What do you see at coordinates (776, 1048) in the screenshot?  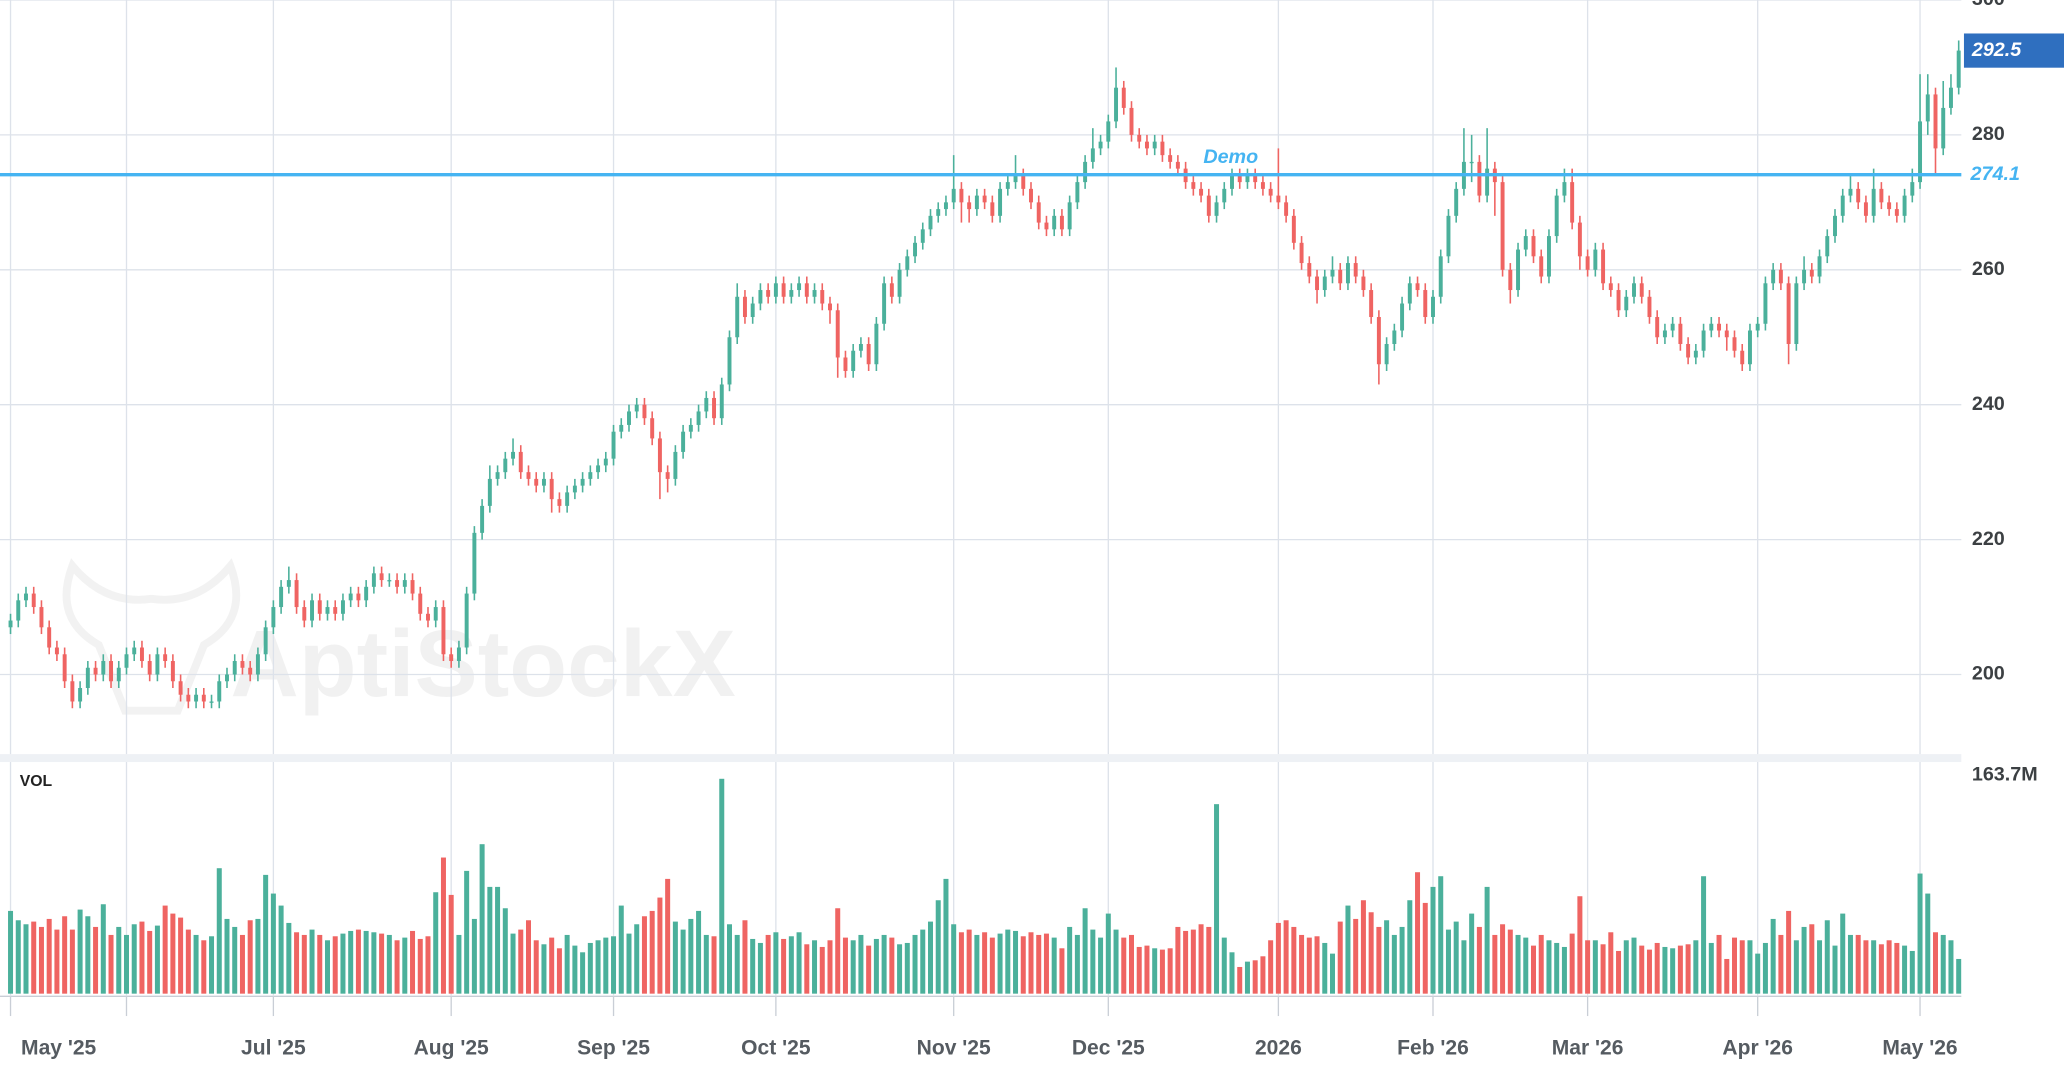 I see `x-tick-label: Oct '25` at bounding box center [776, 1048].